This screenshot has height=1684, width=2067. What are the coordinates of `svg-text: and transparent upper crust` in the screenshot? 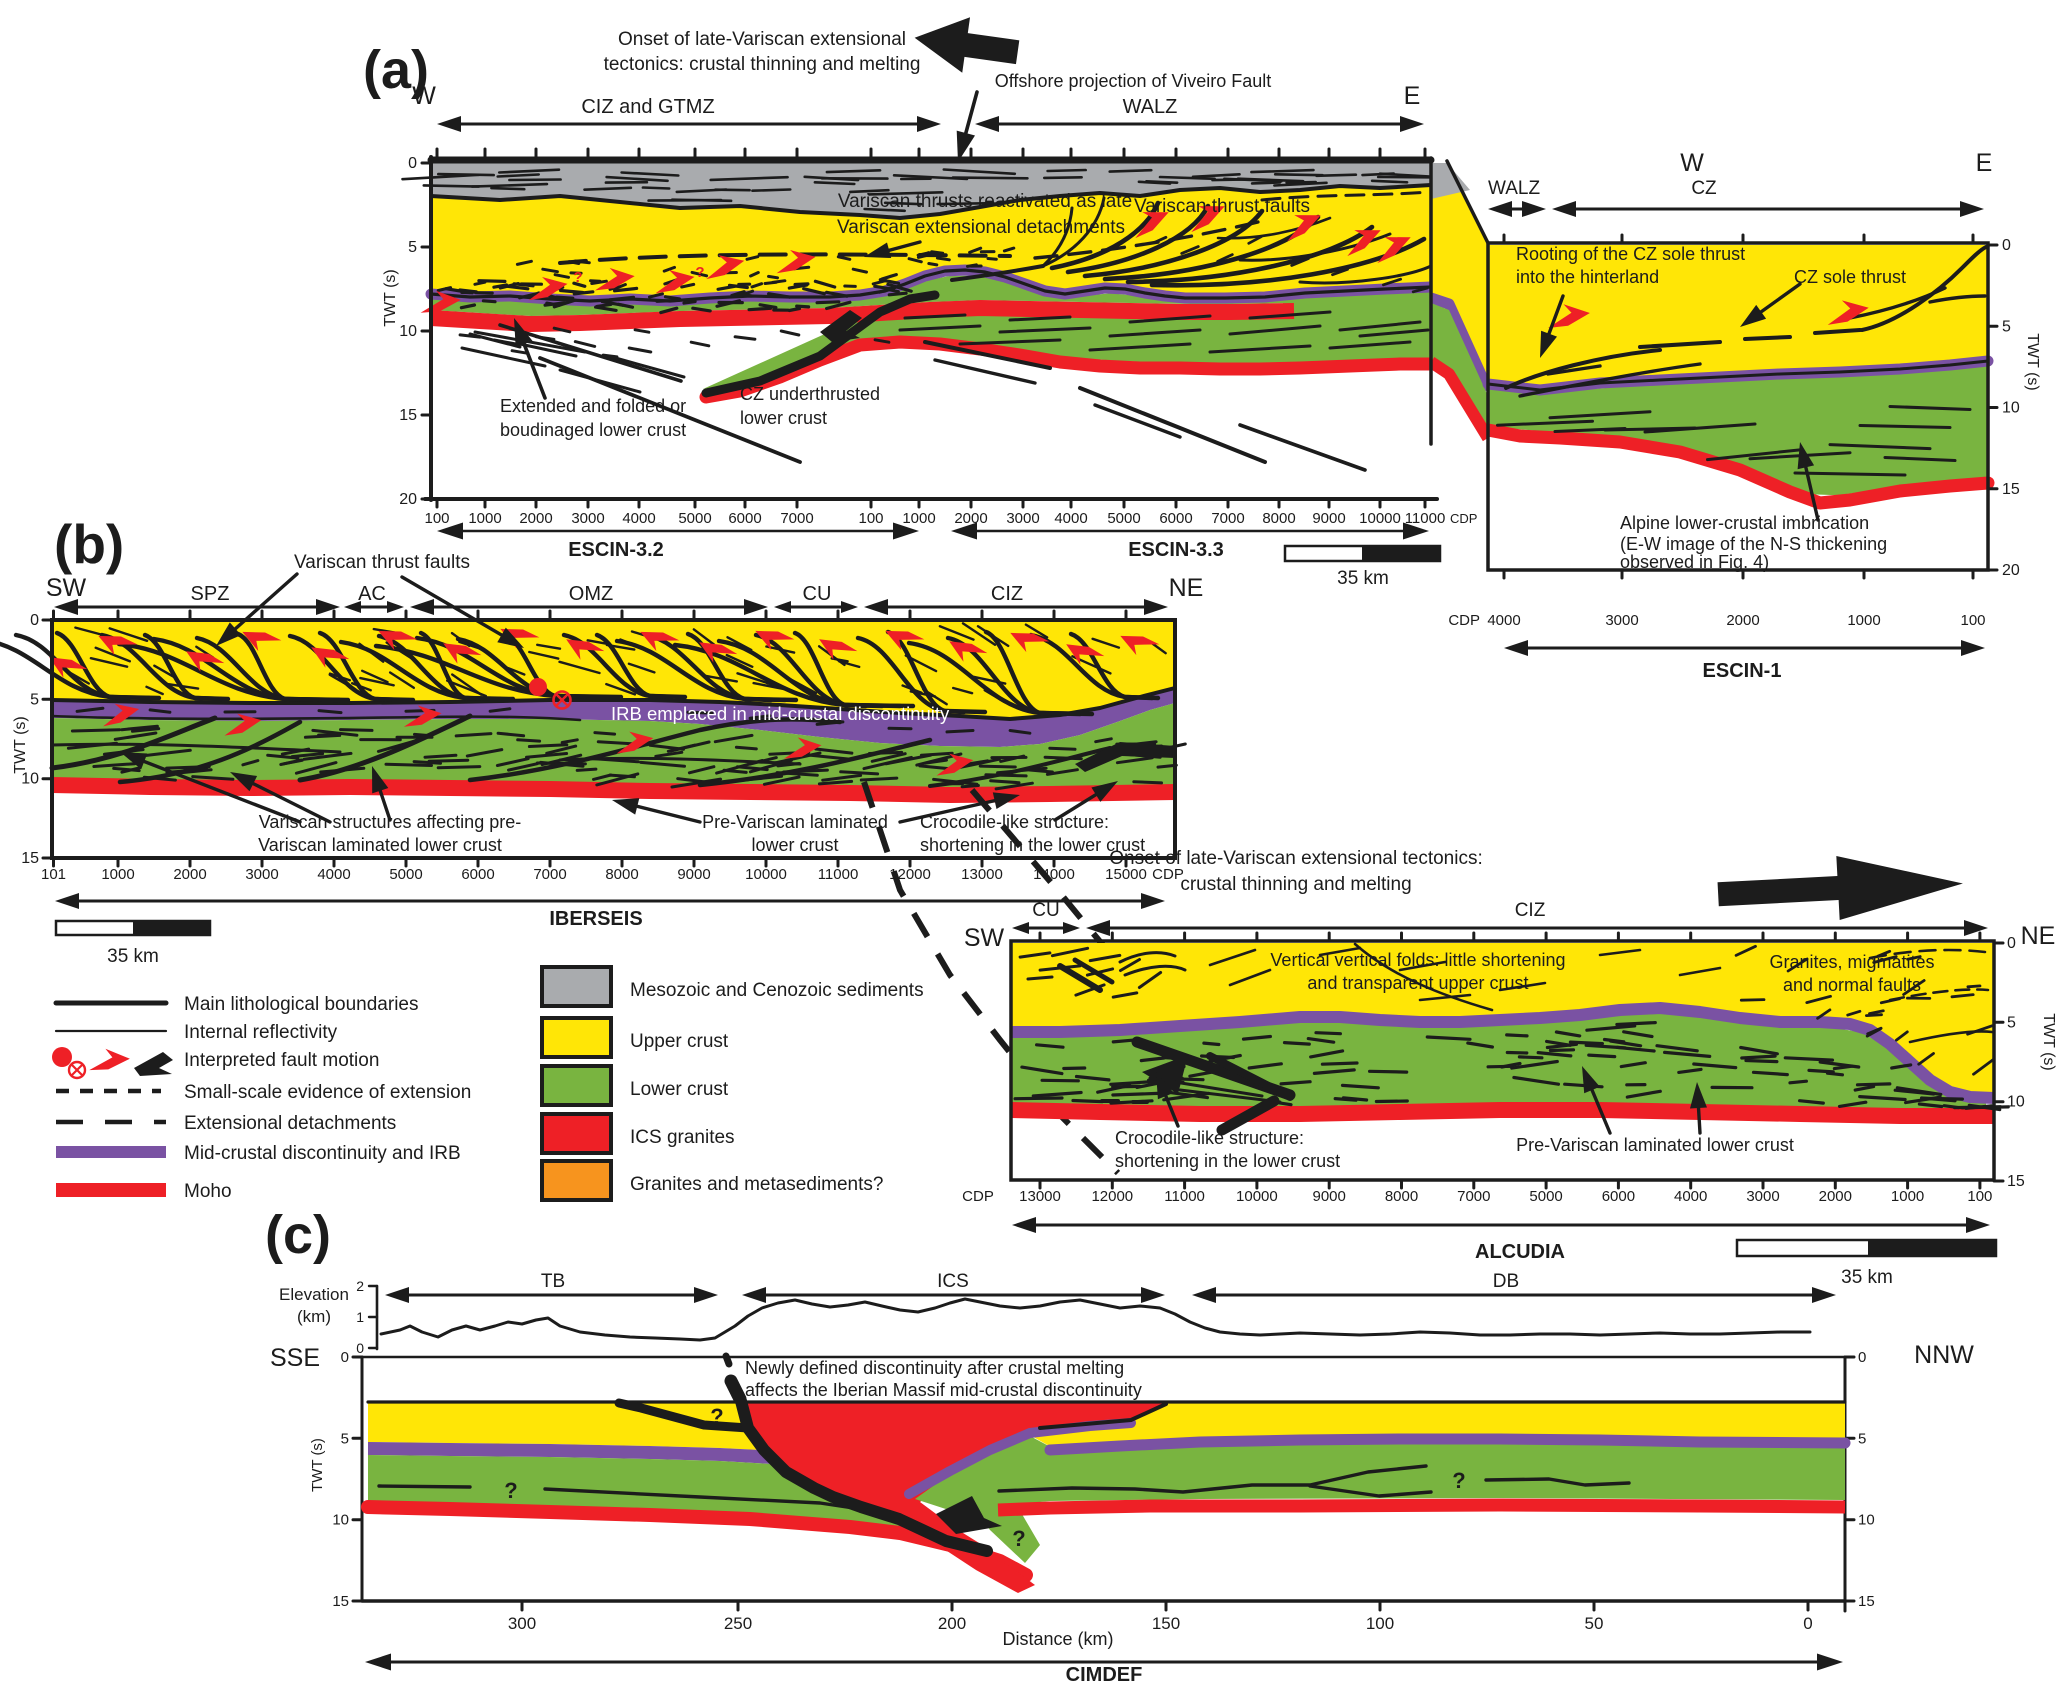 It's located at (1417, 983).